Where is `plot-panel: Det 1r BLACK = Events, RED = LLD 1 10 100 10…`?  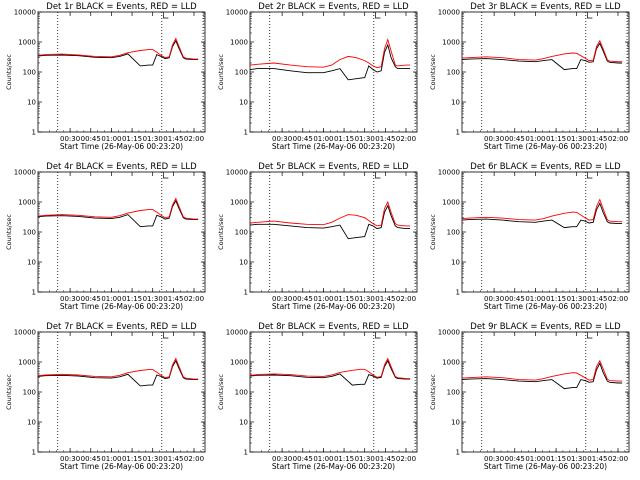 plot-panel: Det 1r BLACK = Events, RED = LLD 1 10 100 10… is located at coordinates (105, 76).